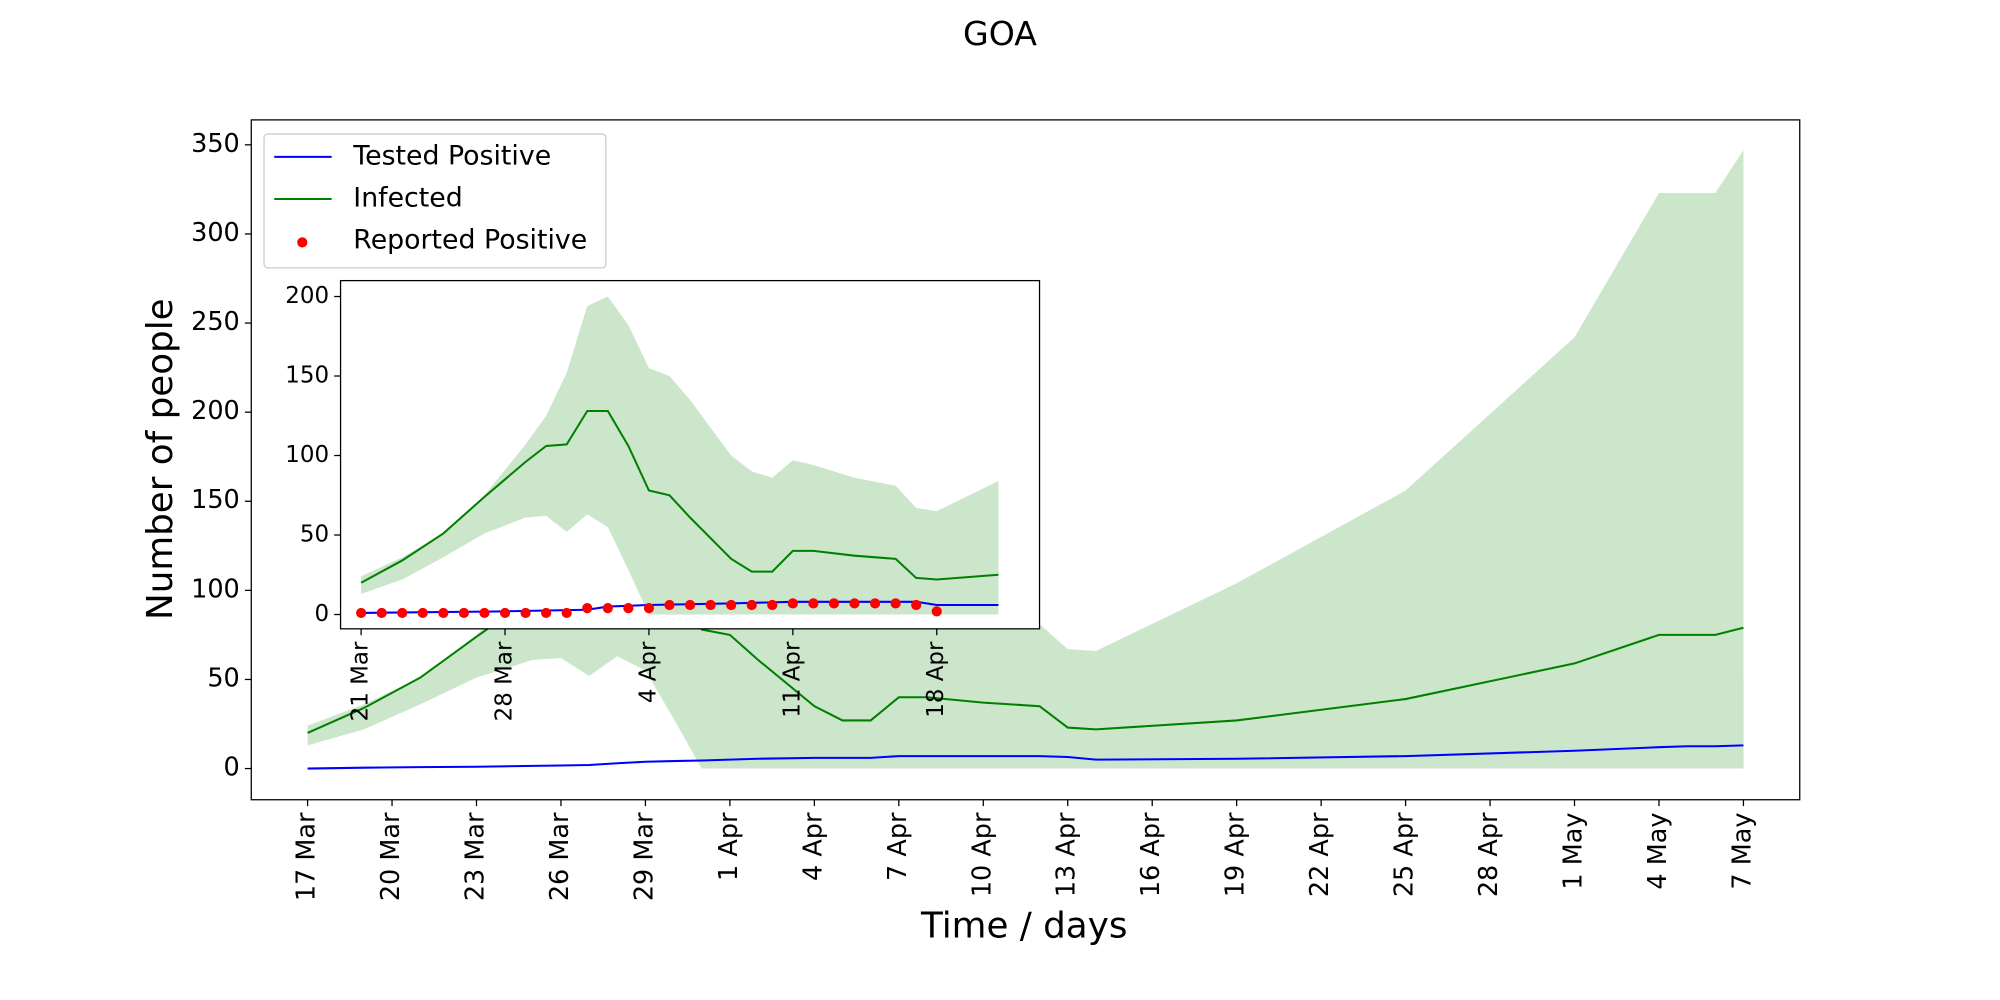  Describe the element at coordinates (1742, 851) in the screenshot. I see `x-tick-label: 7 May` at that location.